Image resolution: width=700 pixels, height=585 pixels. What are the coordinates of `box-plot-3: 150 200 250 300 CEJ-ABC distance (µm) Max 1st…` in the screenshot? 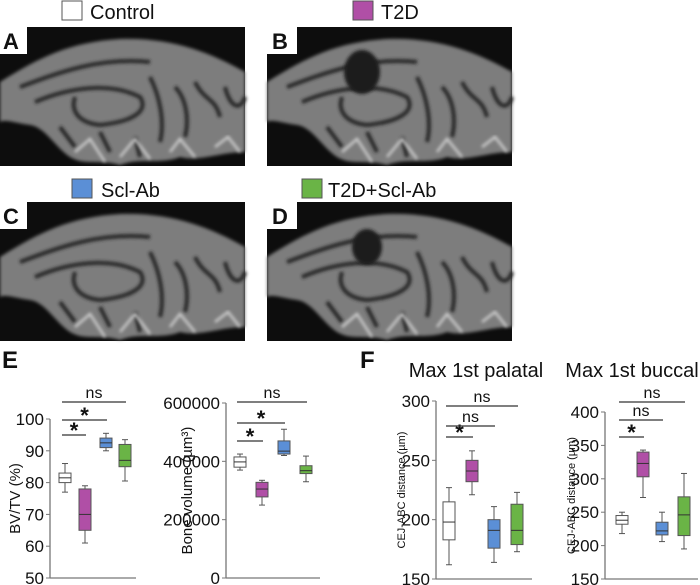 It's located at (469, 472).